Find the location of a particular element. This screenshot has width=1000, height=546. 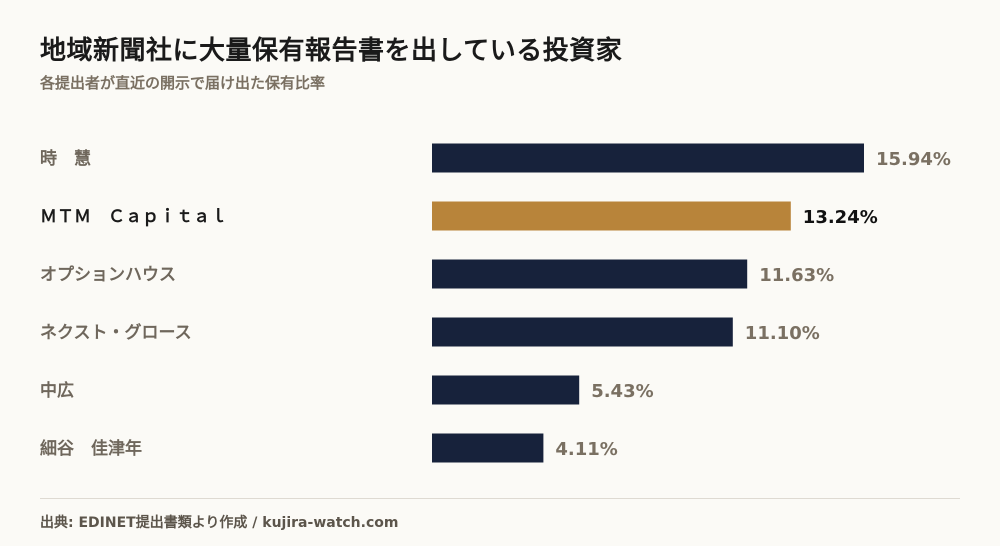

category-label: 細谷 佳津年 is located at coordinates (91, 448).